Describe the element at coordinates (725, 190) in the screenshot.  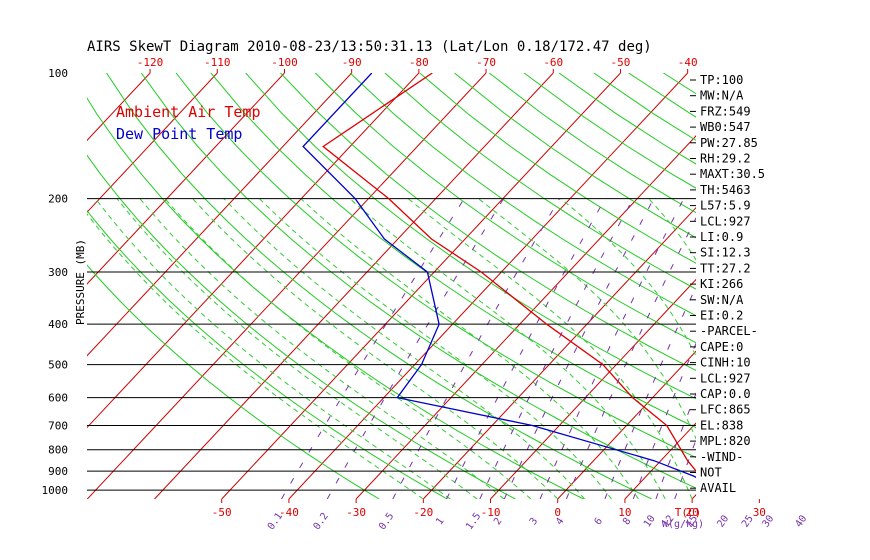
I see `stat-item: TH:5463` at that location.